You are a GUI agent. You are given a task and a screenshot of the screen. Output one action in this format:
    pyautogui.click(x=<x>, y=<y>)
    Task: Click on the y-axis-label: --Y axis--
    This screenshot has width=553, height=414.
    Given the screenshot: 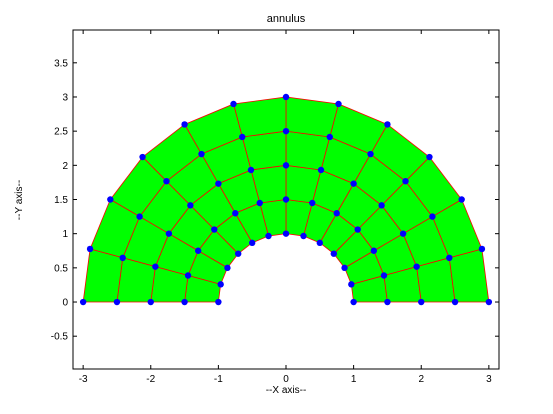 What is the action you would take?
    pyautogui.click(x=19, y=200)
    